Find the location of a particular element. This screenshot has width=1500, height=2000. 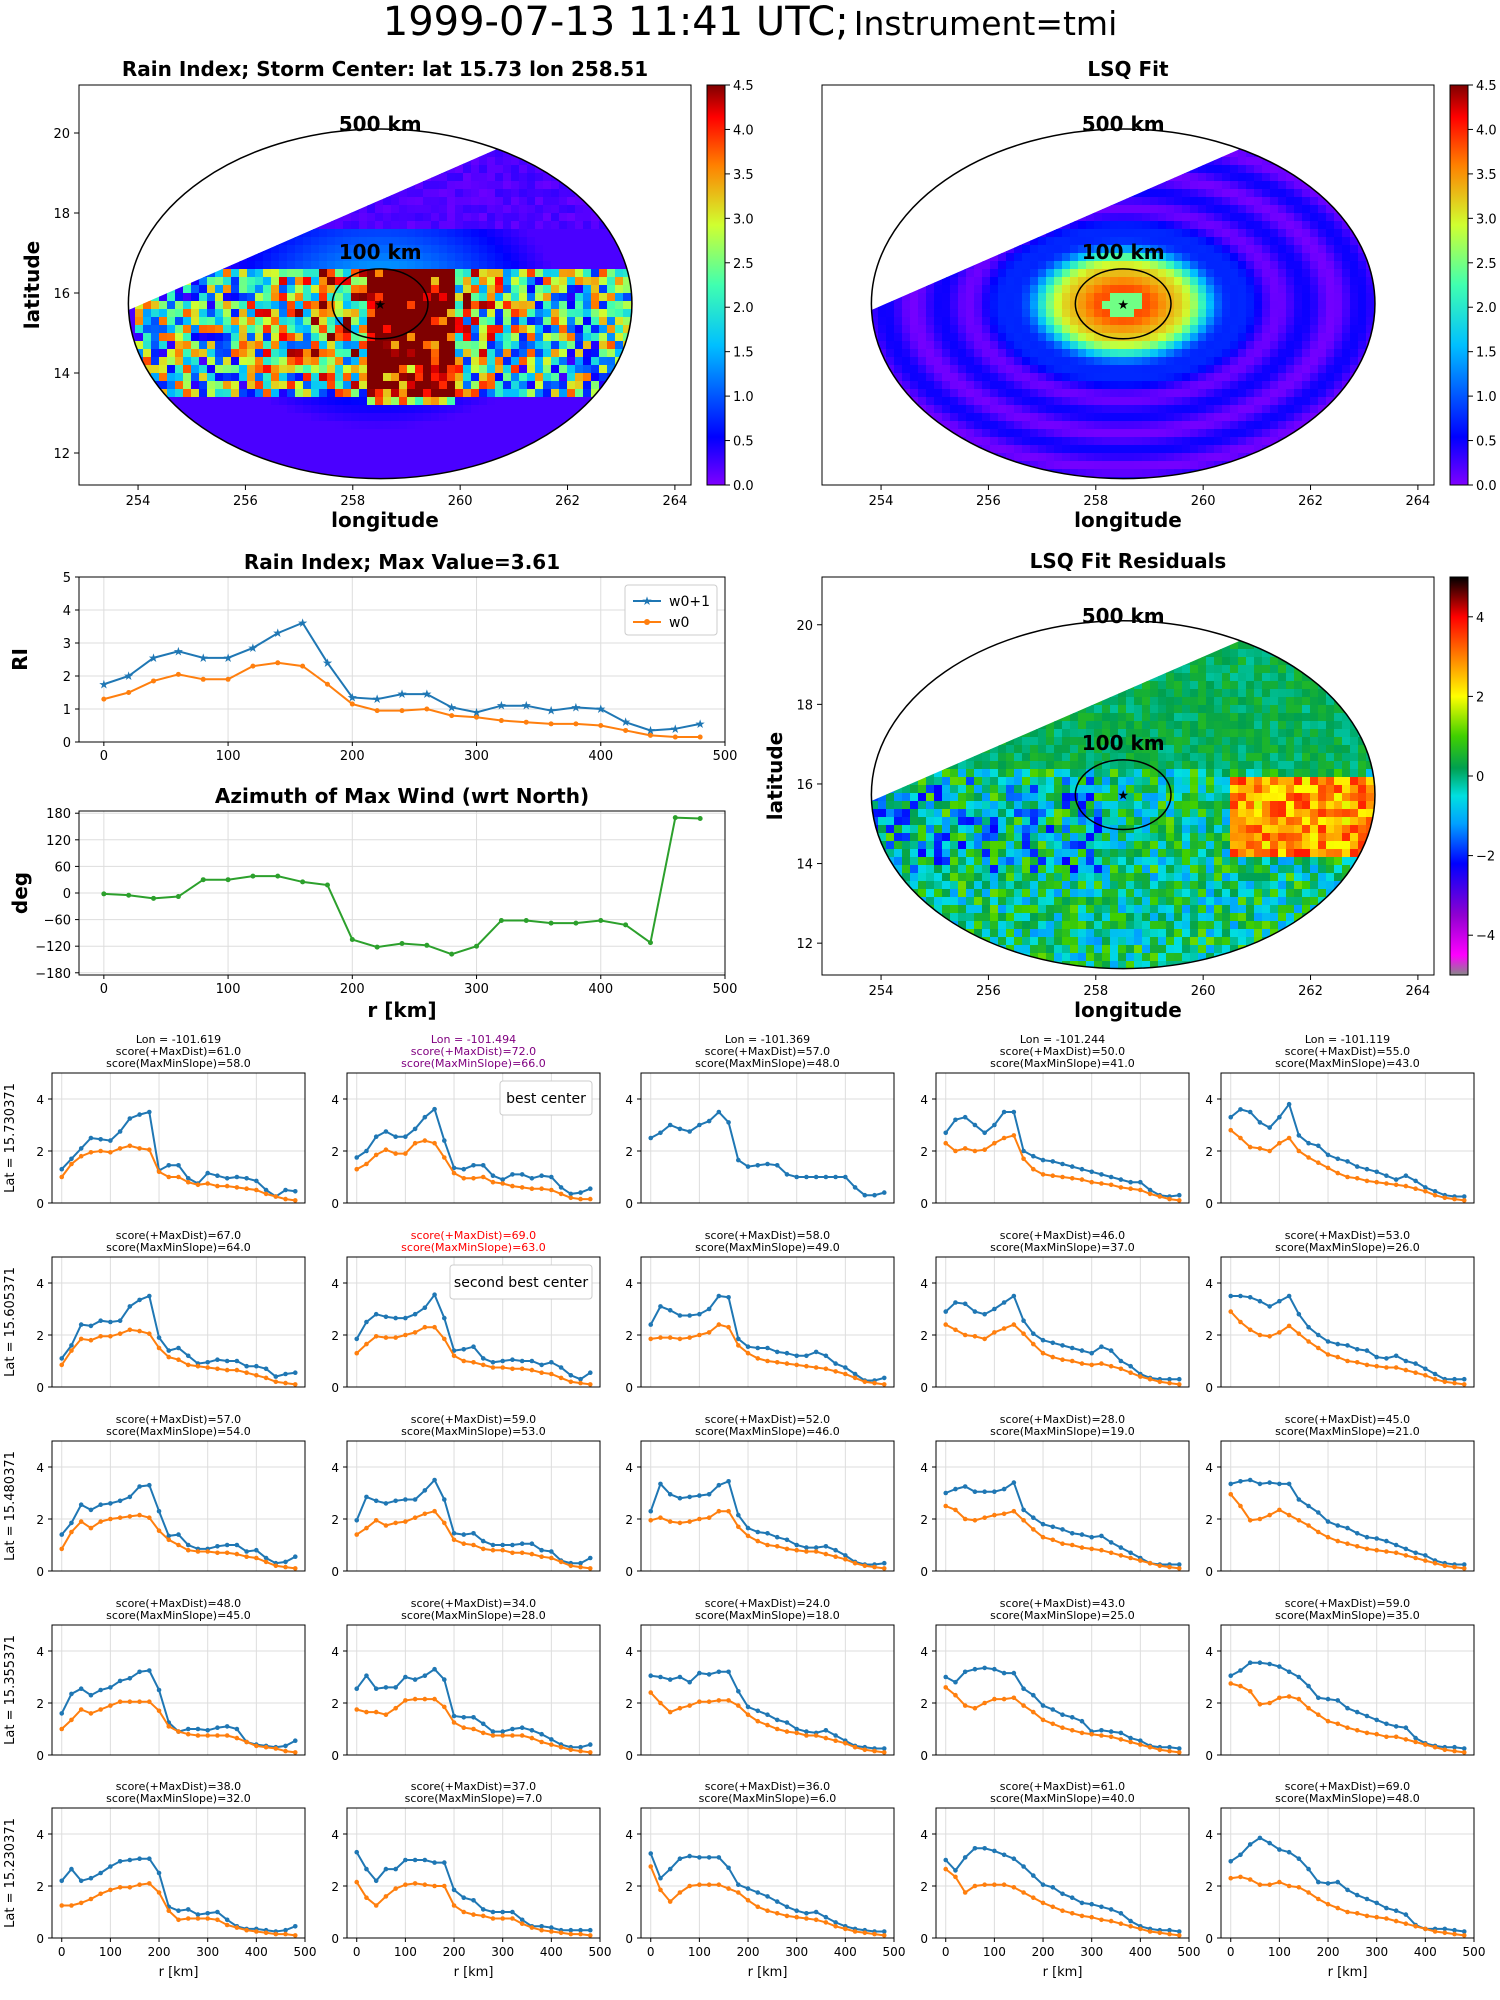

plot-frame is located at coordinates (1347, 1873).